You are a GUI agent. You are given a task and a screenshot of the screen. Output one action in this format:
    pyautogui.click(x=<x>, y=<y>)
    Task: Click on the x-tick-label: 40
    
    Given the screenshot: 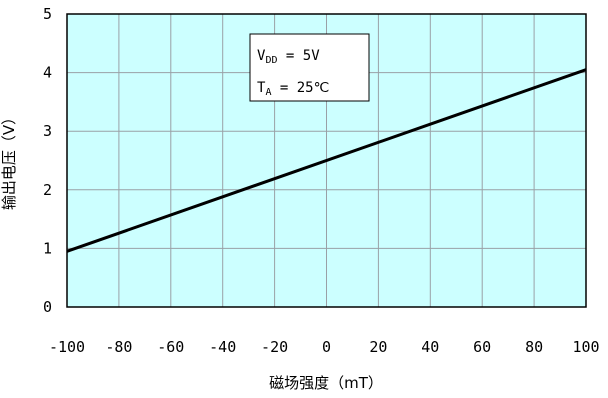 What is the action you would take?
    pyautogui.click(x=430, y=347)
    